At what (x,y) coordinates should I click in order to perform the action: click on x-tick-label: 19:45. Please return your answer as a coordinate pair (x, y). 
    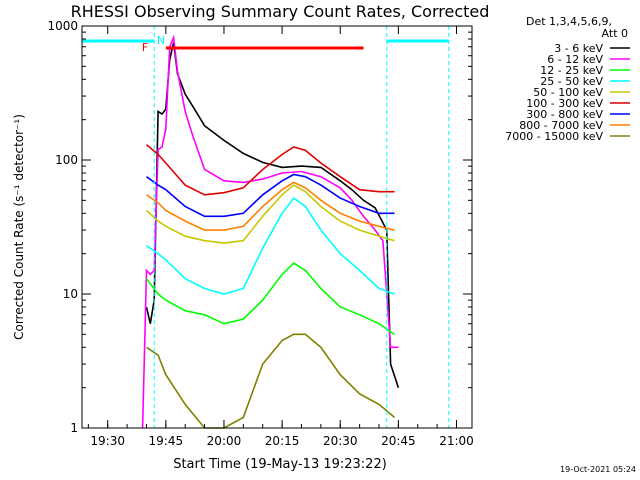
    Looking at the image, I should click on (166, 441).